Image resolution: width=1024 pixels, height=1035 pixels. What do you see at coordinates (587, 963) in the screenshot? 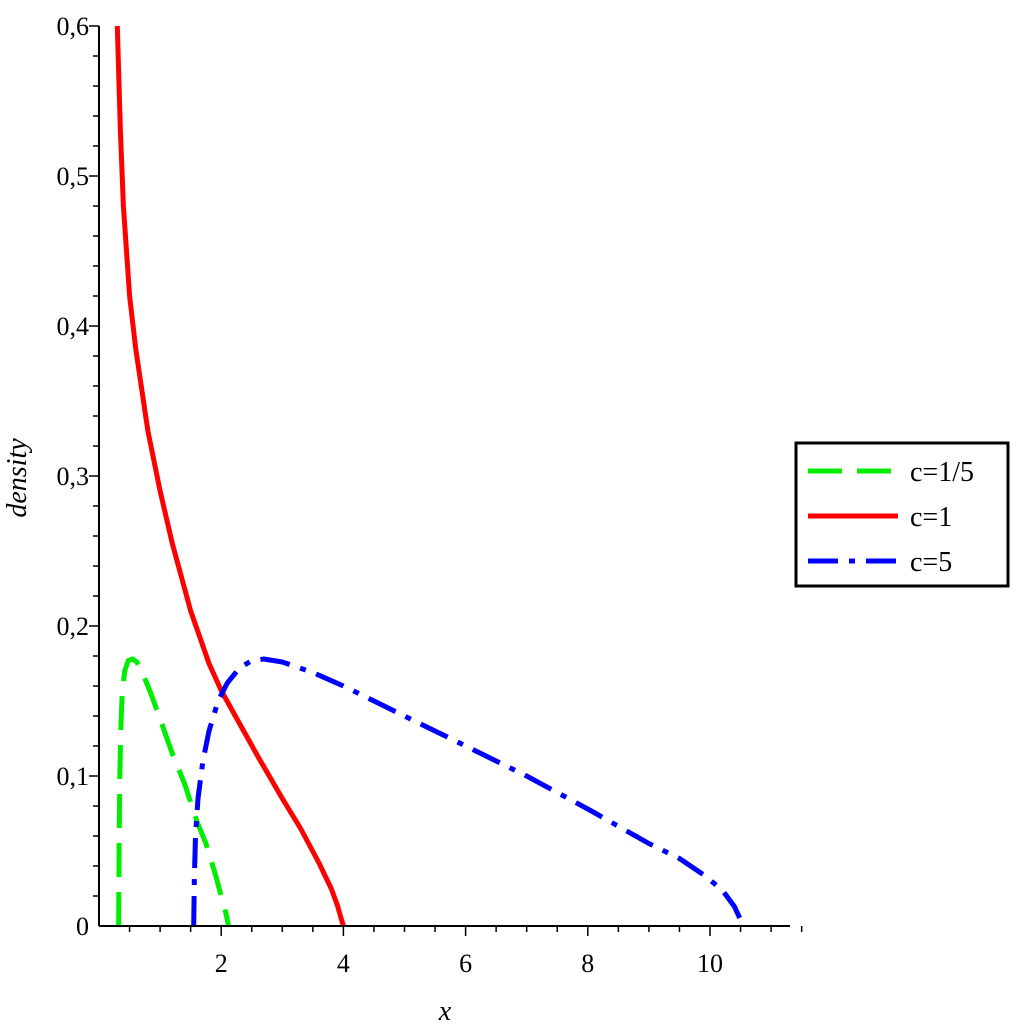
I see `x-tick-label: 8` at bounding box center [587, 963].